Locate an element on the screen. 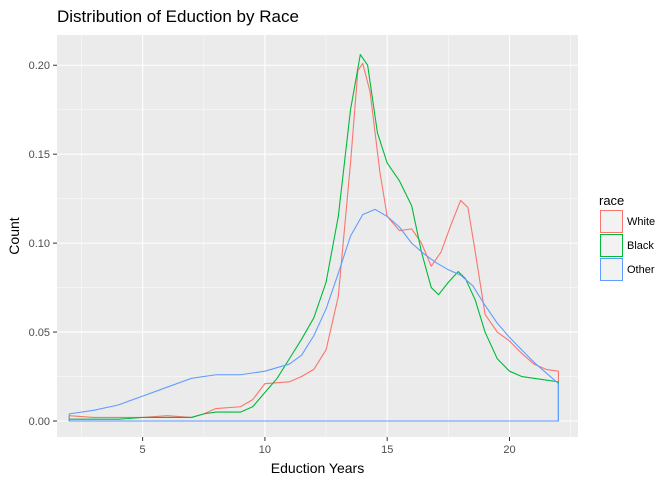 The image size is (672, 480). y-tick-label: 0.20 is located at coordinates (39, 66).